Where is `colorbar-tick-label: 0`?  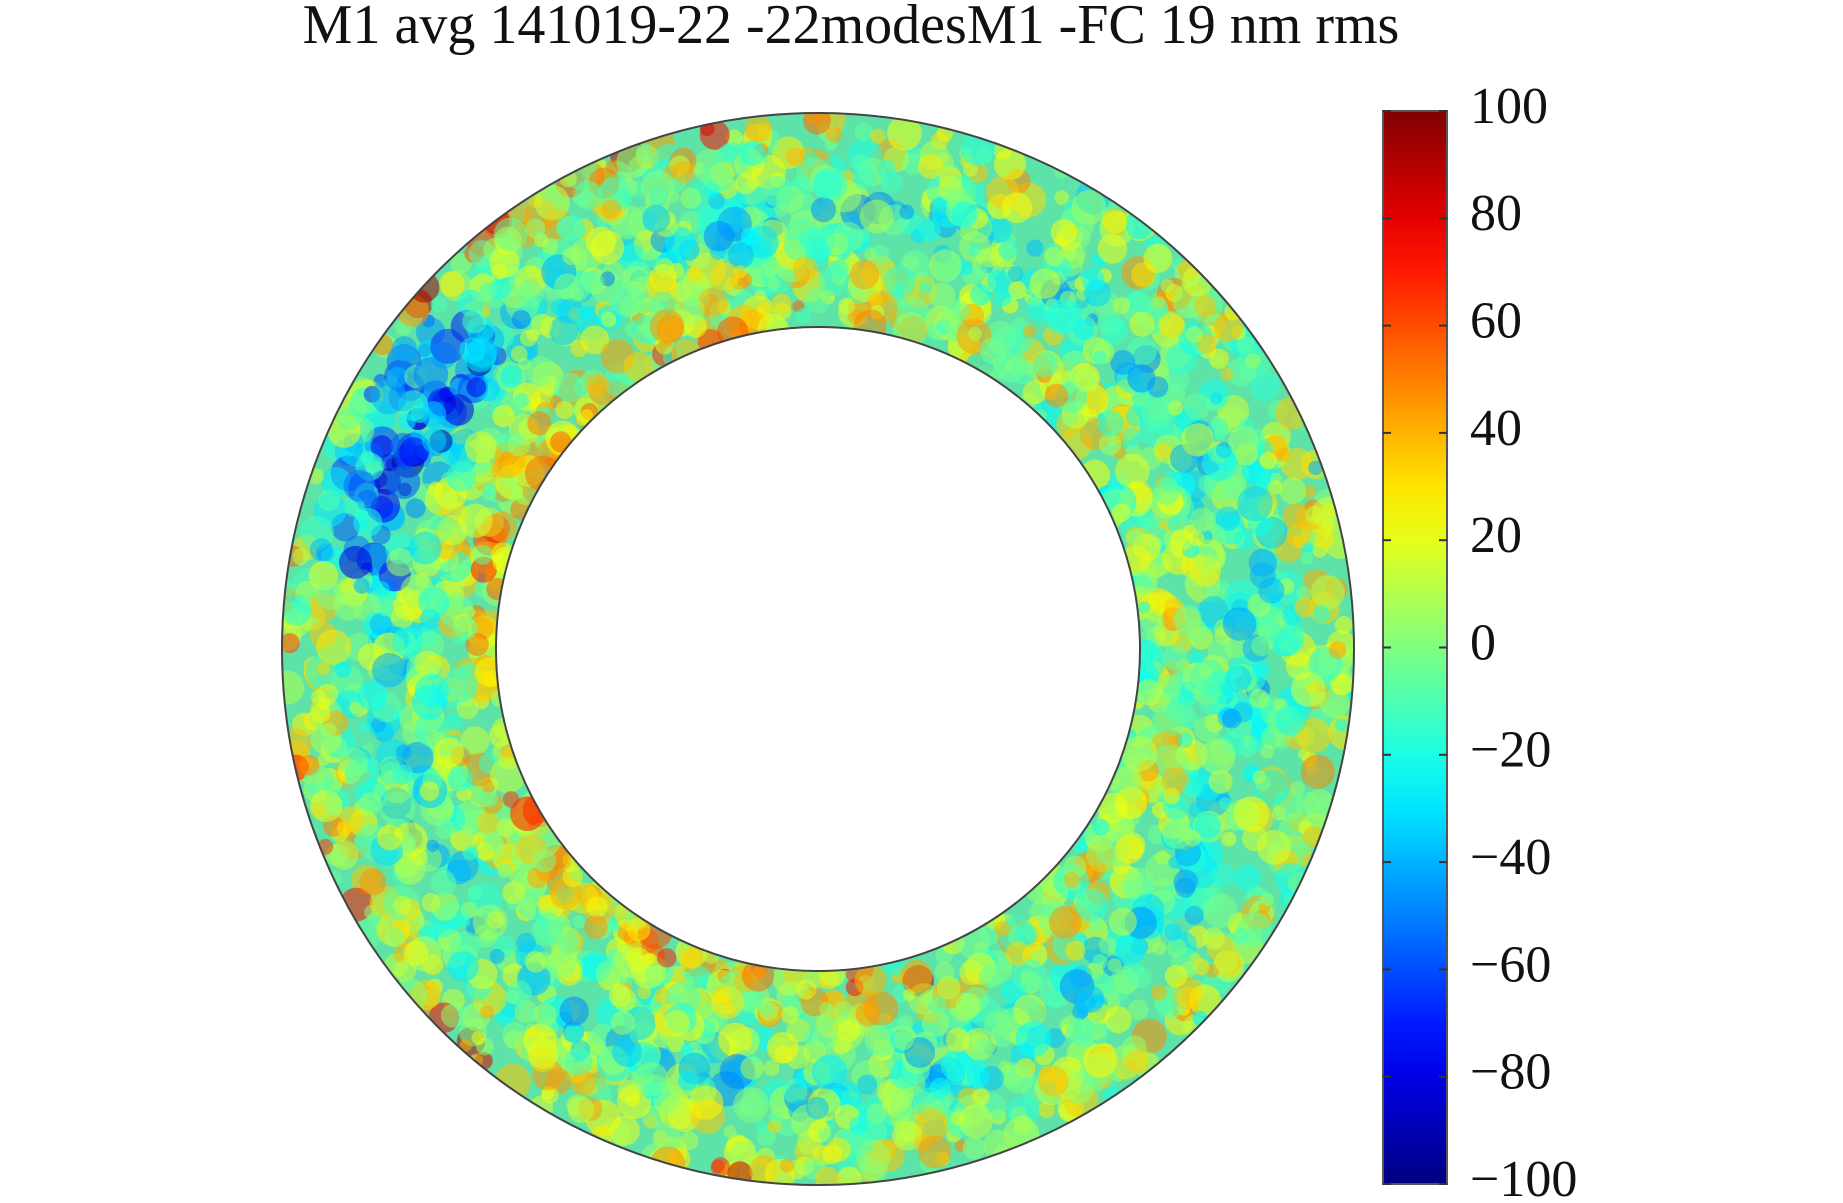 colorbar-tick-label: 0 is located at coordinates (1483, 642).